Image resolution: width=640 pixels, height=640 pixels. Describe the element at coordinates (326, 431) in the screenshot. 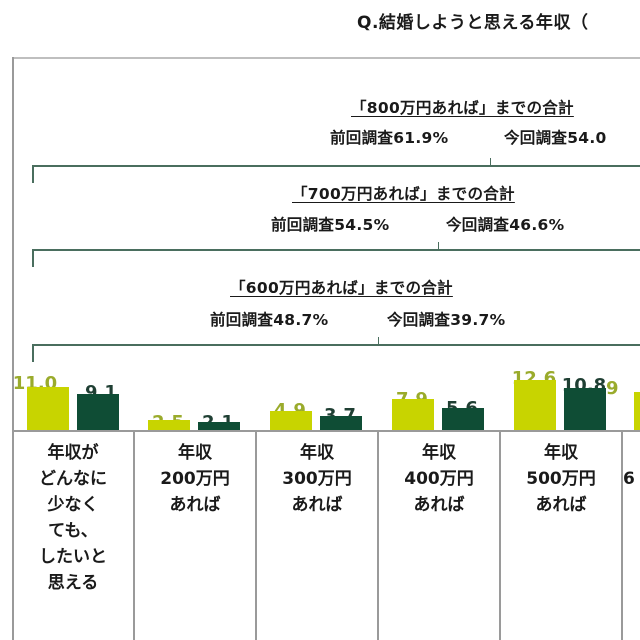

I see `chart-baseline` at that location.